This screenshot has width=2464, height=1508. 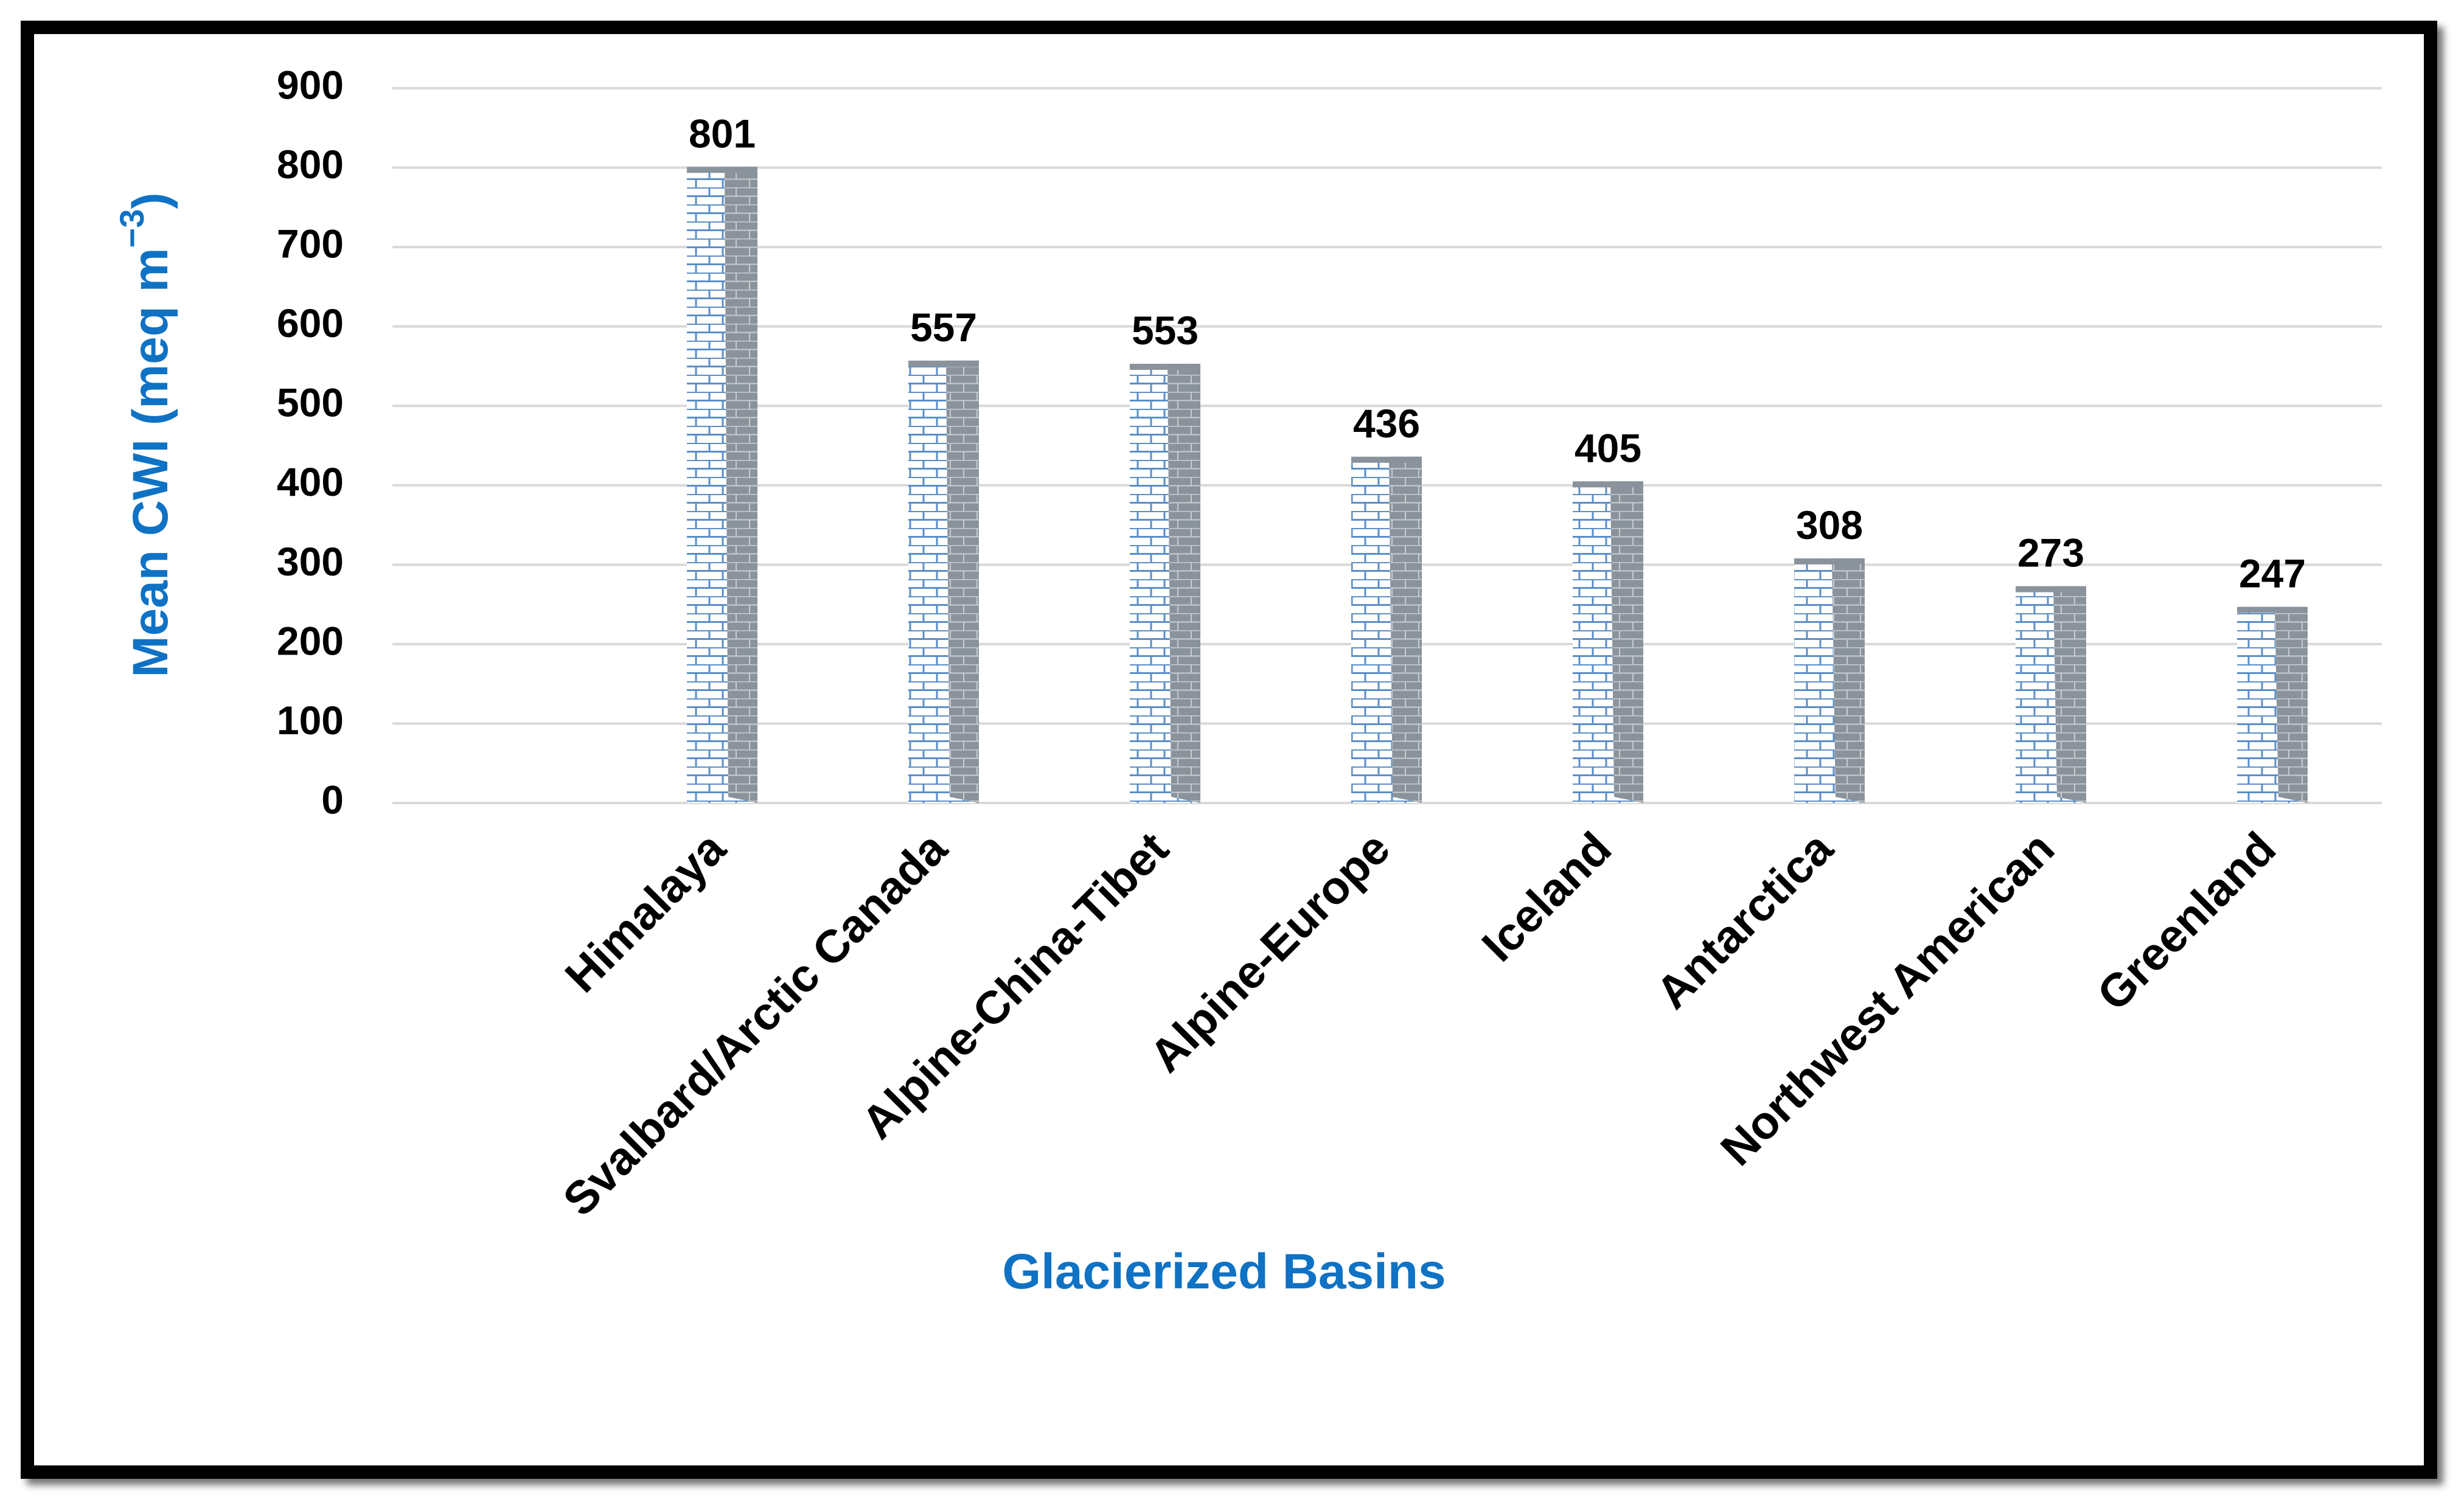 What do you see at coordinates (1386, 423) in the screenshot?
I see `data-label: 436` at bounding box center [1386, 423].